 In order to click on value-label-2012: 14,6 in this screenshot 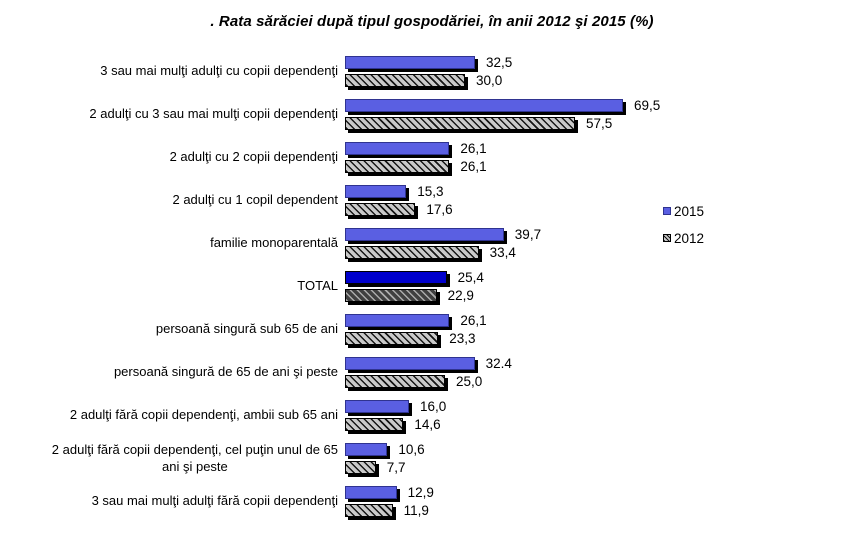, I will do `click(427, 424)`.